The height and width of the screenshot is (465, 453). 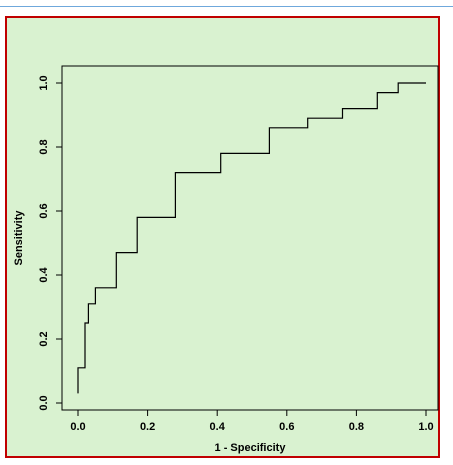 I want to click on y-axis-title: Sensitivity, so click(x=19, y=238).